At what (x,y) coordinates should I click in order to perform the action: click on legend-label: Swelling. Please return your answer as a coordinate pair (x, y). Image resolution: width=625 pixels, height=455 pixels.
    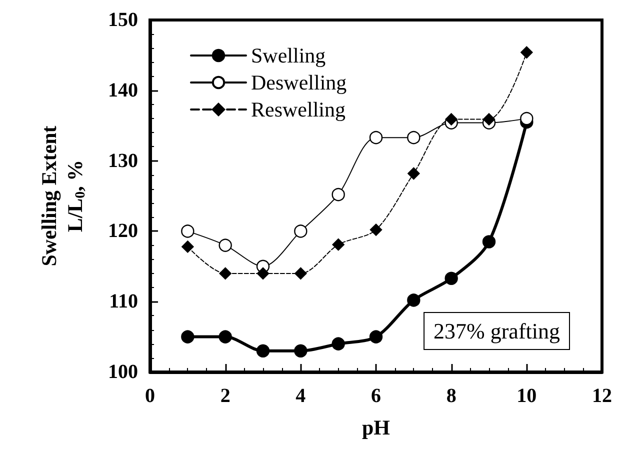
    Looking at the image, I should click on (288, 56).